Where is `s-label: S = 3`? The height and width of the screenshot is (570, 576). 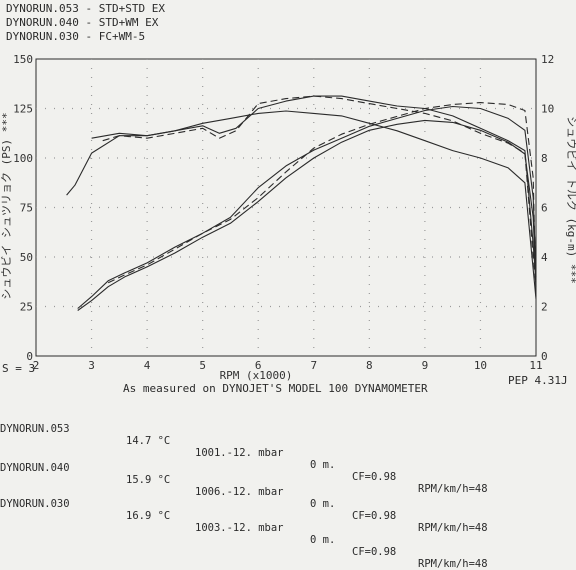
s-label: S = 3 is located at coordinates (19, 368).